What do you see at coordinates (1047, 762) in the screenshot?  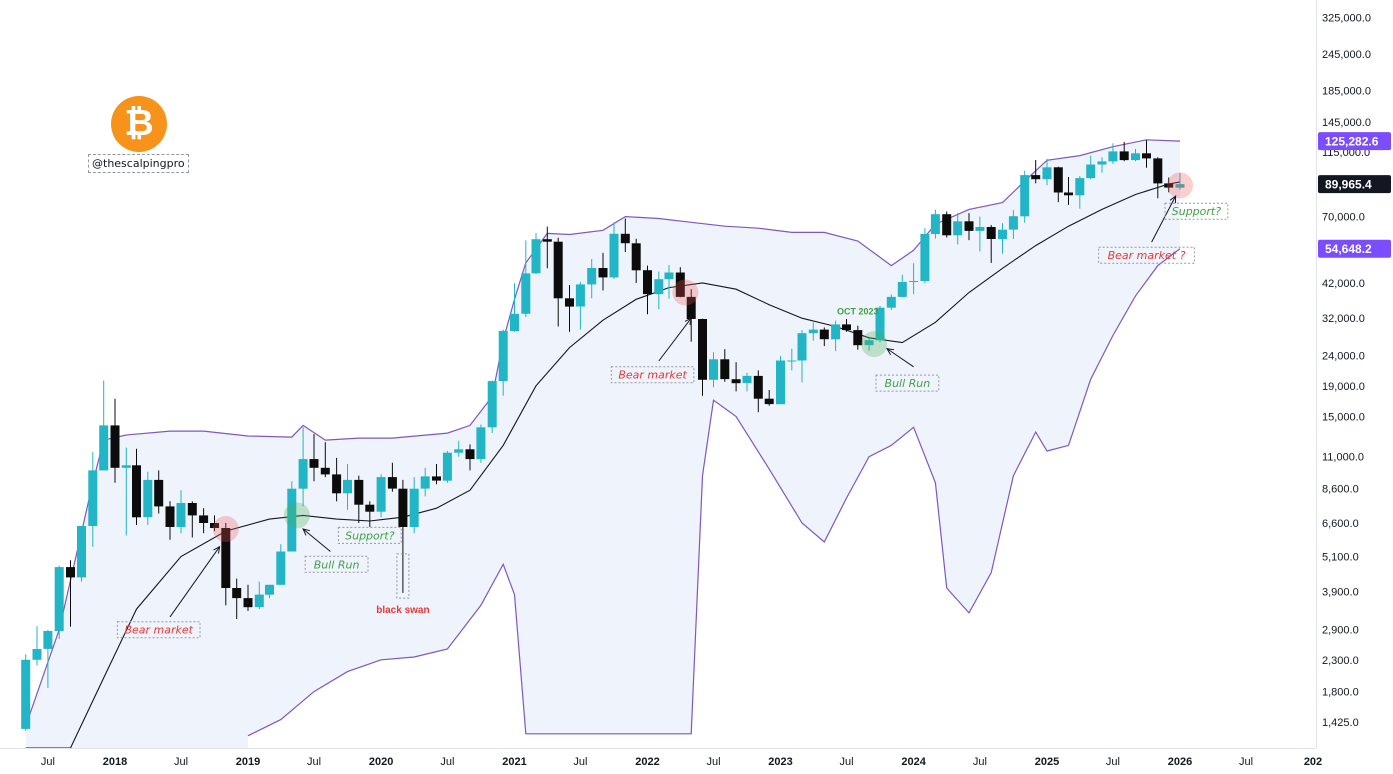 I see `x-tick-label: 2025` at bounding box center [1047, 762].